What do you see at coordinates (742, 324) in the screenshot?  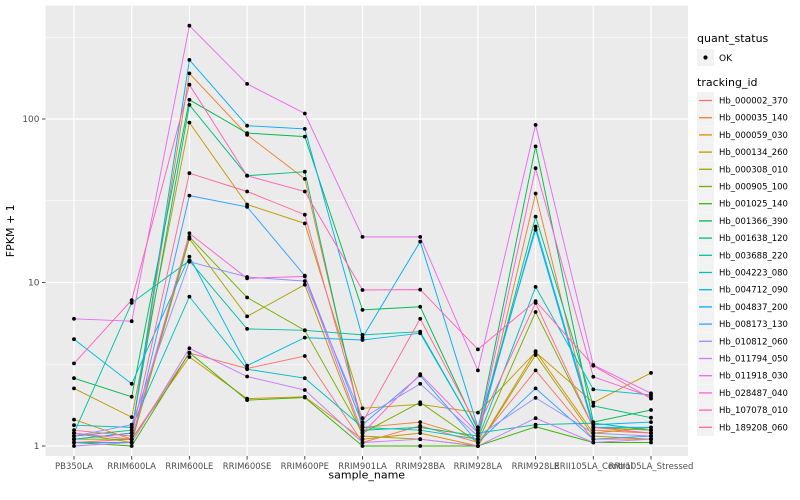 I see `legend-item-Hb_008173_130: Hb_008173_130` at bounding box center [742, 324].